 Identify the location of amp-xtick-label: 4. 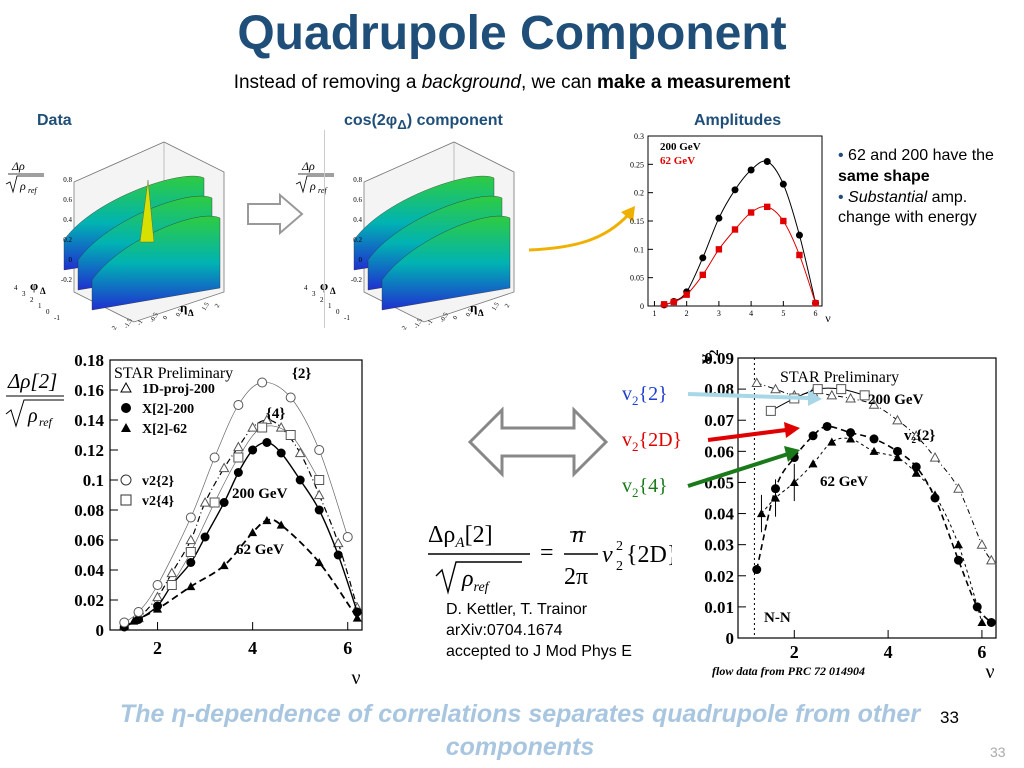
(751, 313).